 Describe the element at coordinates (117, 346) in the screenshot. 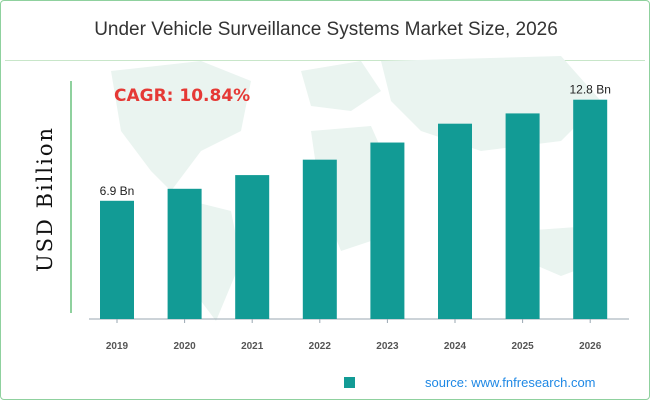

I see `x-tick-label: 2019` at that location.